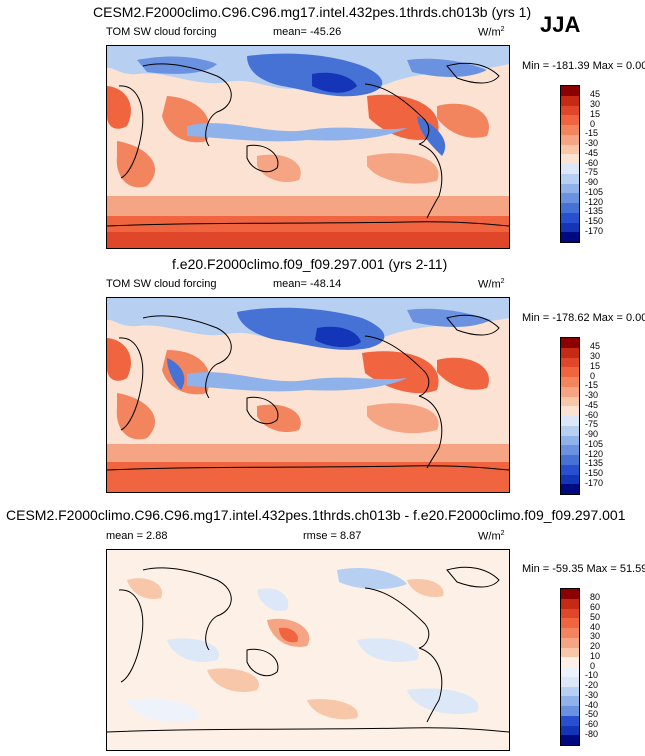 Image resolution: width=645 pixels, height=756 pixels. Describe the element at coordinates (491, 284) in the screenshot. I see `panel-2-units-label: W/m2` at that location.